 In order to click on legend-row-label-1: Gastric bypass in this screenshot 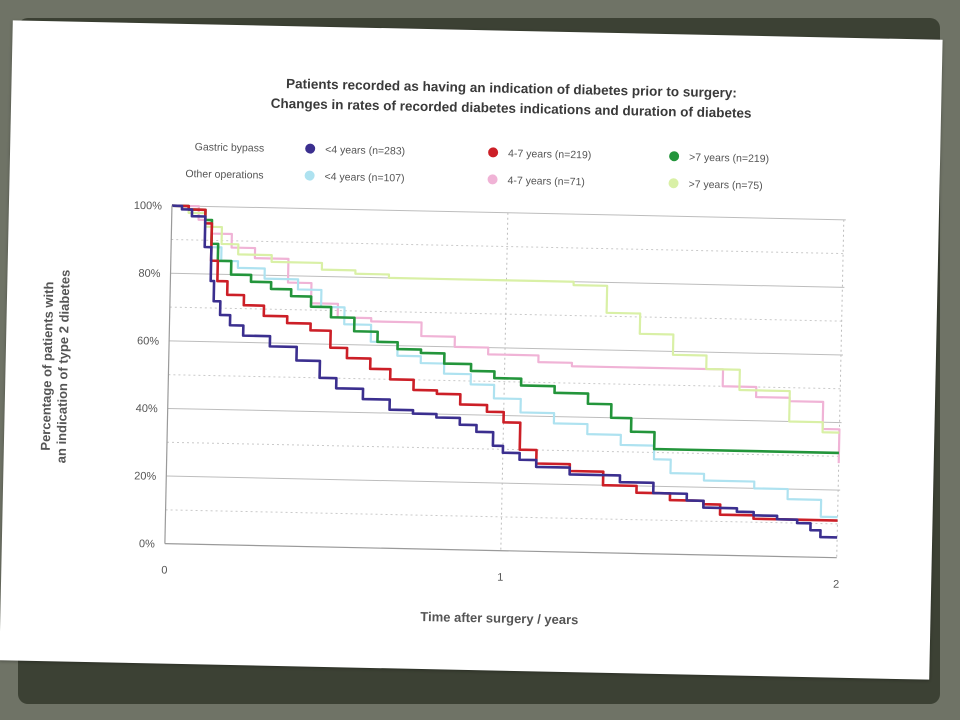, I will do `click(230, 147)`.